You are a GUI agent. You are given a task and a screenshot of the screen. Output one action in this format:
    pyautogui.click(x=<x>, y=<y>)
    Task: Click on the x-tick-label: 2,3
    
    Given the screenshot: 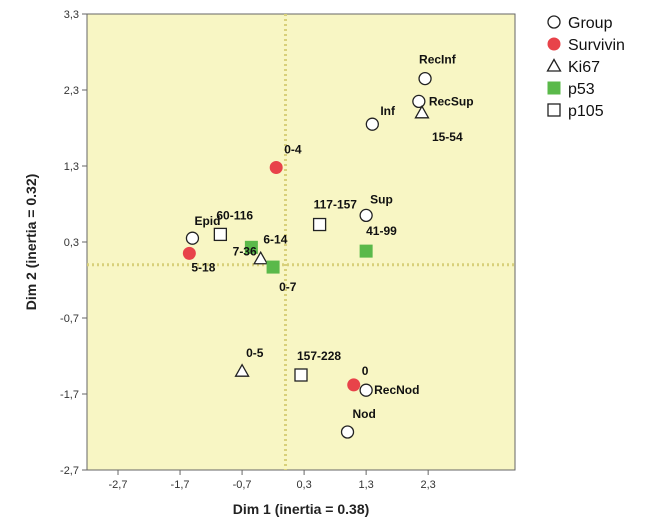 What is the action you would take?
    pyautogui.click(x=428, y=485)
    